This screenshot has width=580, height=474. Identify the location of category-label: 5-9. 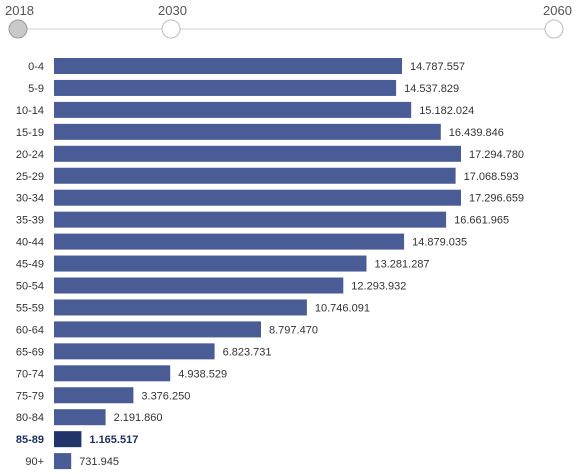
(36, 89).